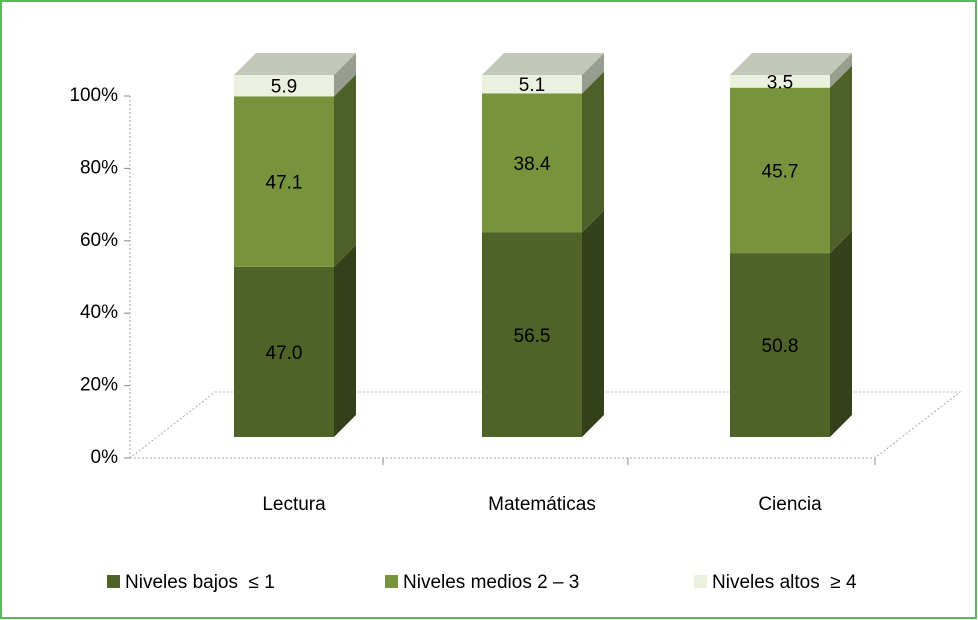 This screenshot has height=620, width=978. Describe the element at coordinates (790, 504) in the screenshot. I see `x-tick-label: Ciencia` at that location.